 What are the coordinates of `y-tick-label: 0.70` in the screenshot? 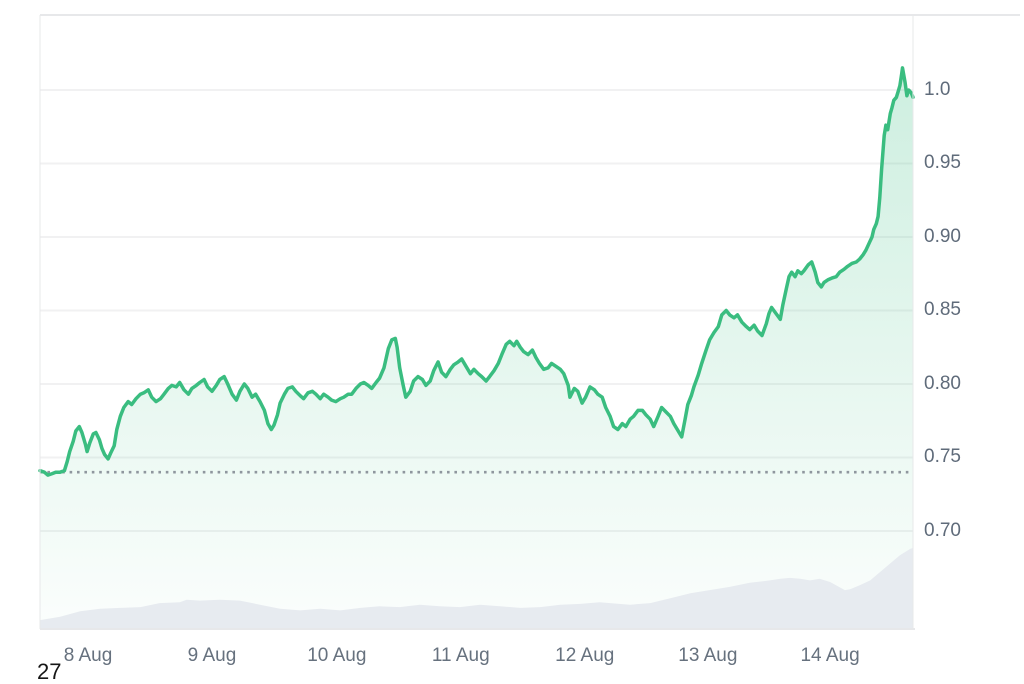 It's located at (942, 530).